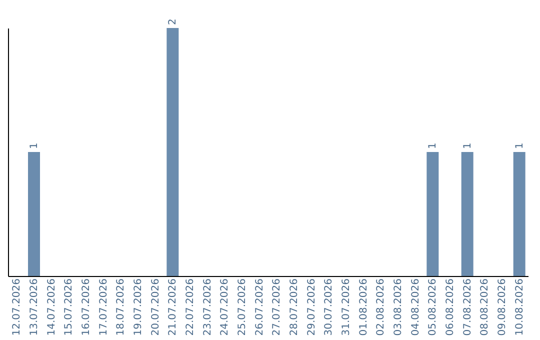 This screenshot has height=340, width=540. Describe the element at coordinates (277, 307) in the screenshot. I see `x-tick-label: 27.07.2026` at that location.